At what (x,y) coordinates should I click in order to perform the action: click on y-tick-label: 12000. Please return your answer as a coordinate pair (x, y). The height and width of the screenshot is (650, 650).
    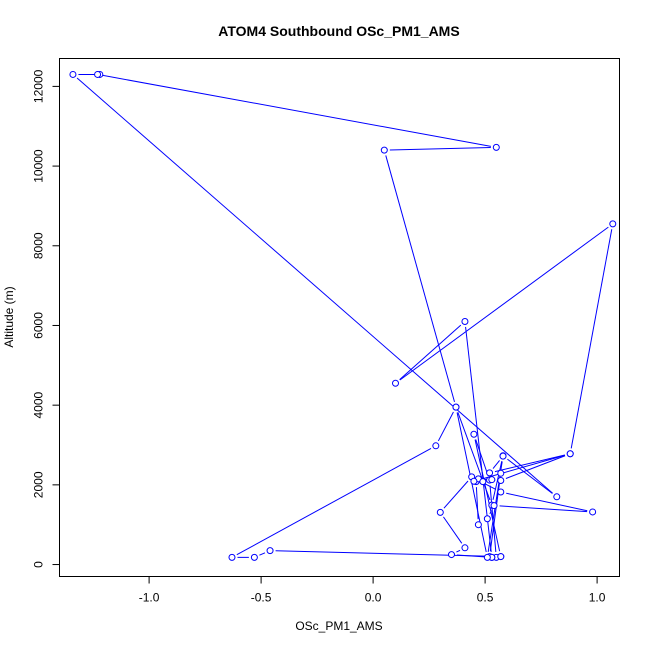
    Looking at the image, I should click on (39, 86).